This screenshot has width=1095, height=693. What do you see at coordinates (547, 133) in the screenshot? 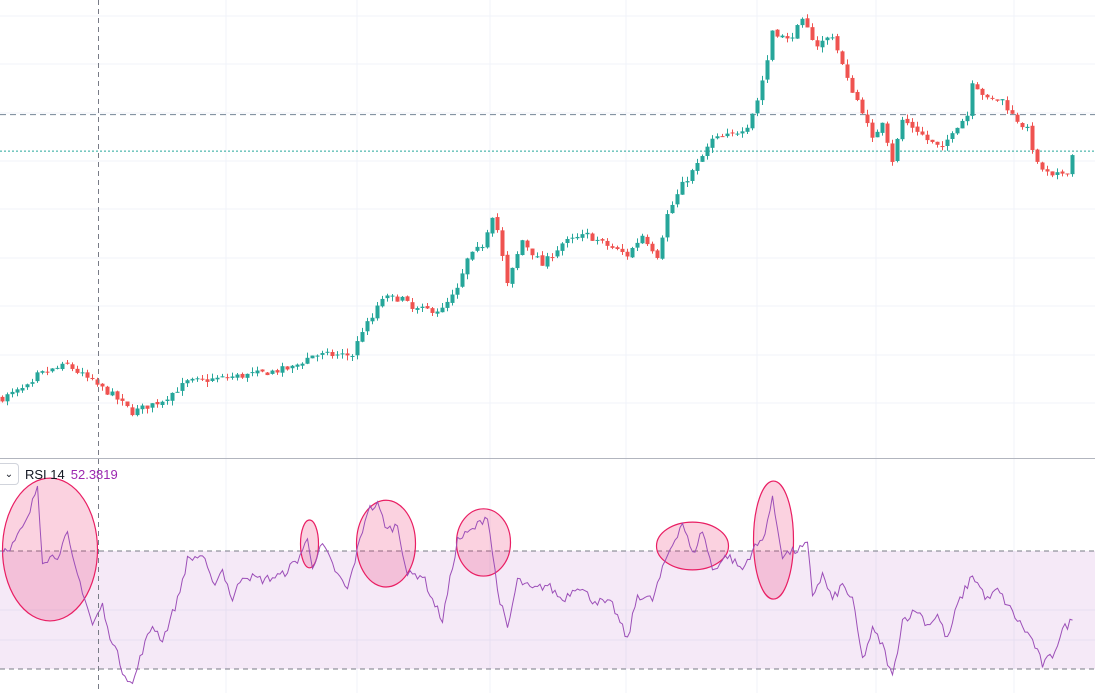
I see `horizontal-lines` at bounding box center [547, 133].